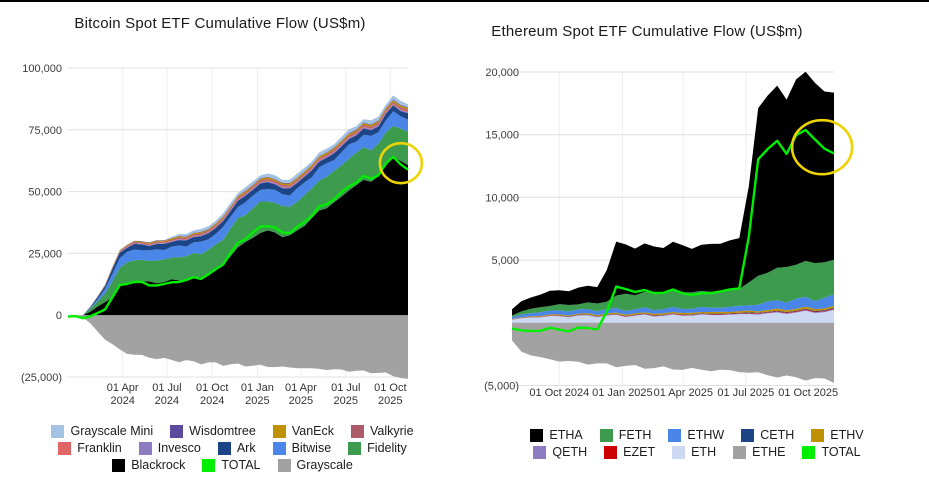 This screenshot has height=502, width=929. What do you see at coordinates (745, 393) in the screenshot?
I see `x-tick-label: 01 Jul 2025` at bounding box center [745, 393].